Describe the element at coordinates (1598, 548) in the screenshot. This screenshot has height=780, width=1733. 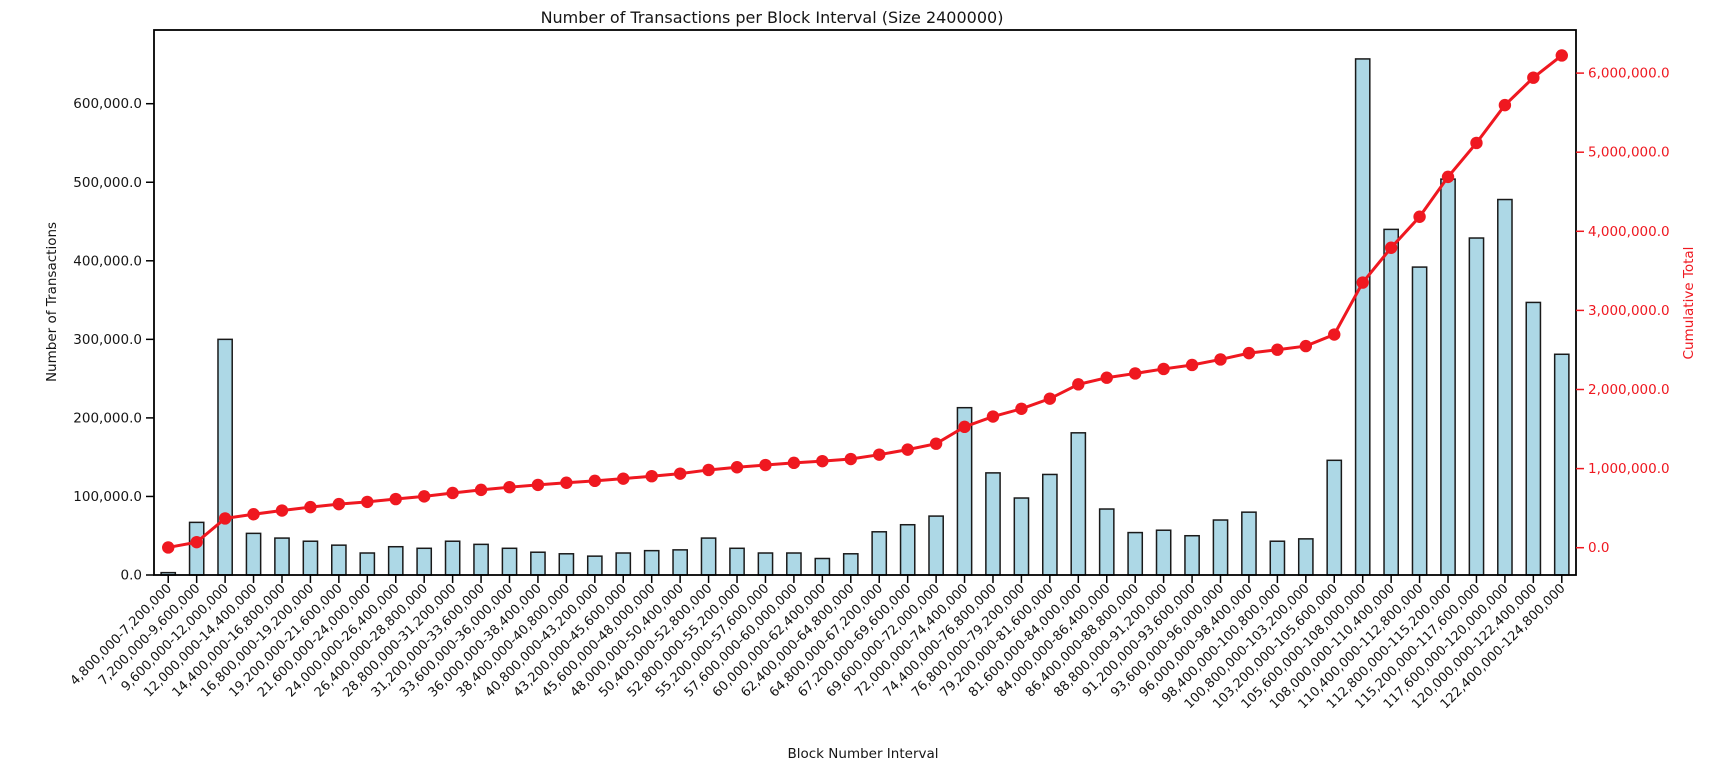
I see `right-tick-label: 0.0` at that location.